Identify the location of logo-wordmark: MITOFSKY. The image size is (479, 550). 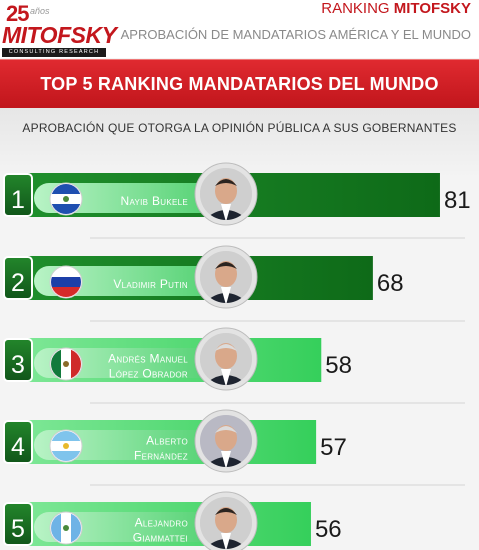
(59, 35).